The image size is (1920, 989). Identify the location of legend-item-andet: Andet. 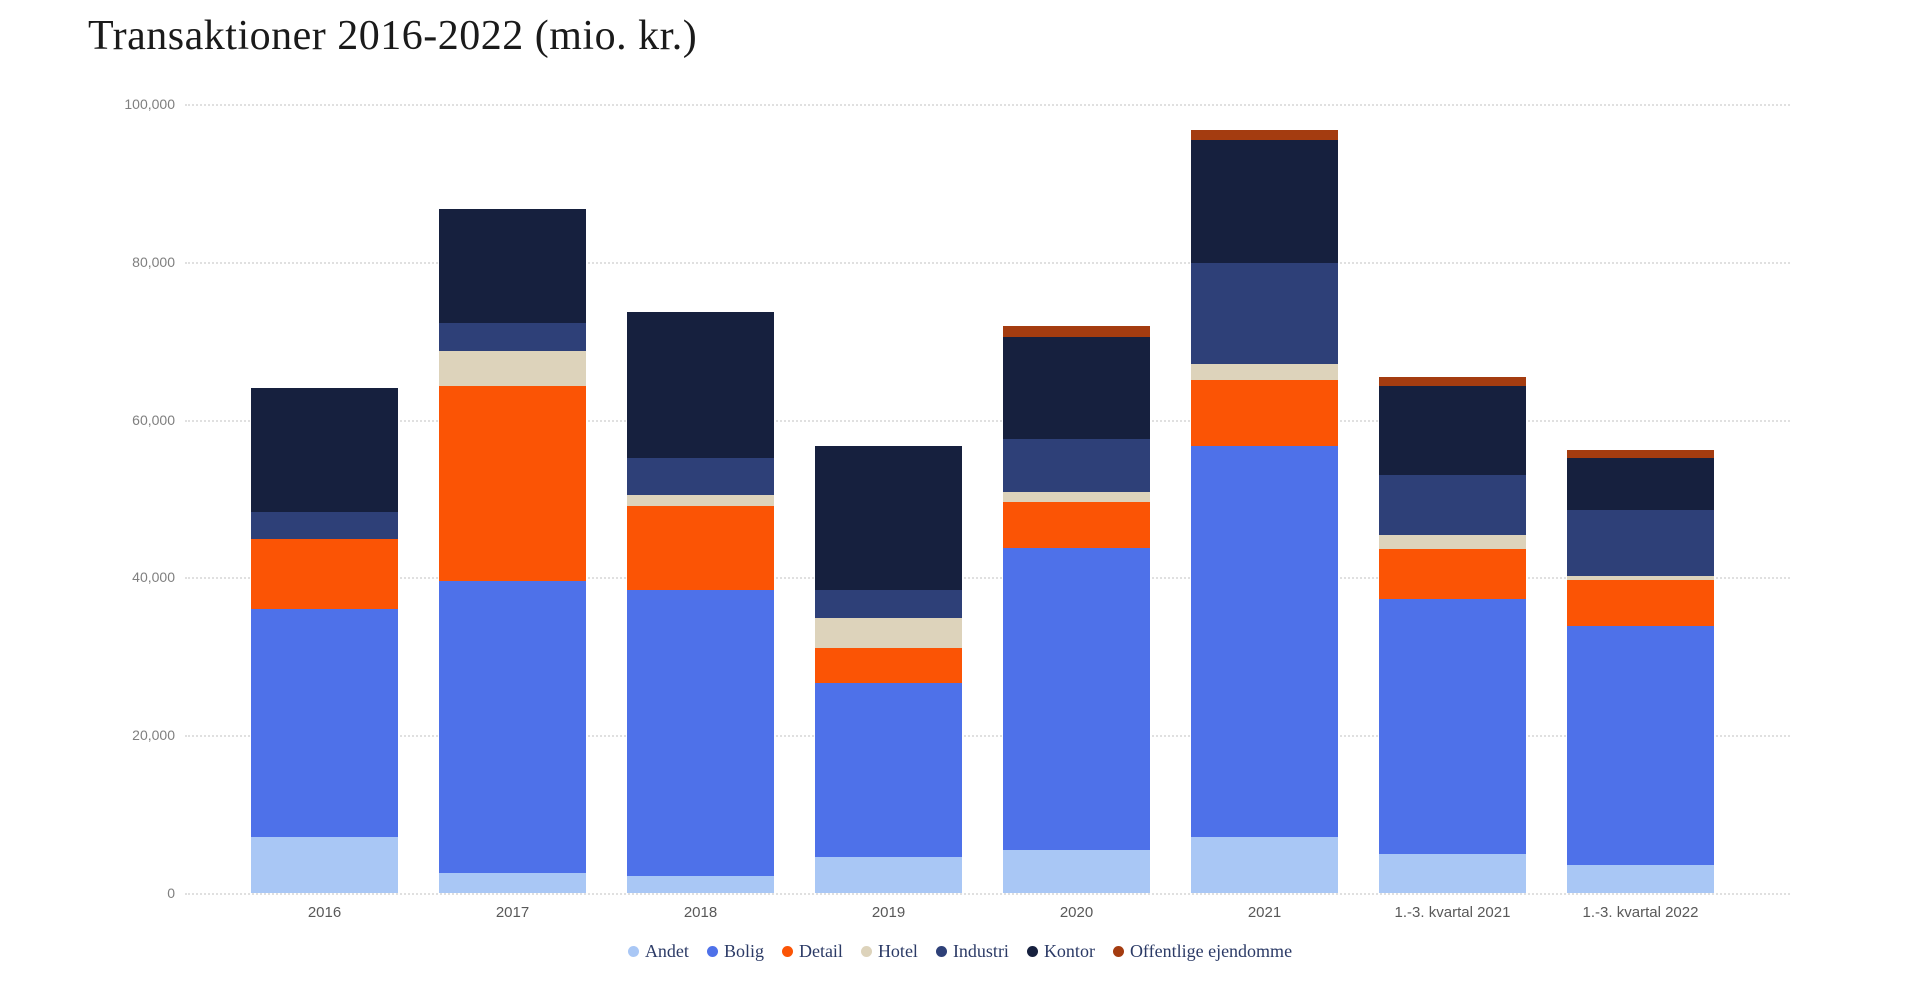
(658, 951).